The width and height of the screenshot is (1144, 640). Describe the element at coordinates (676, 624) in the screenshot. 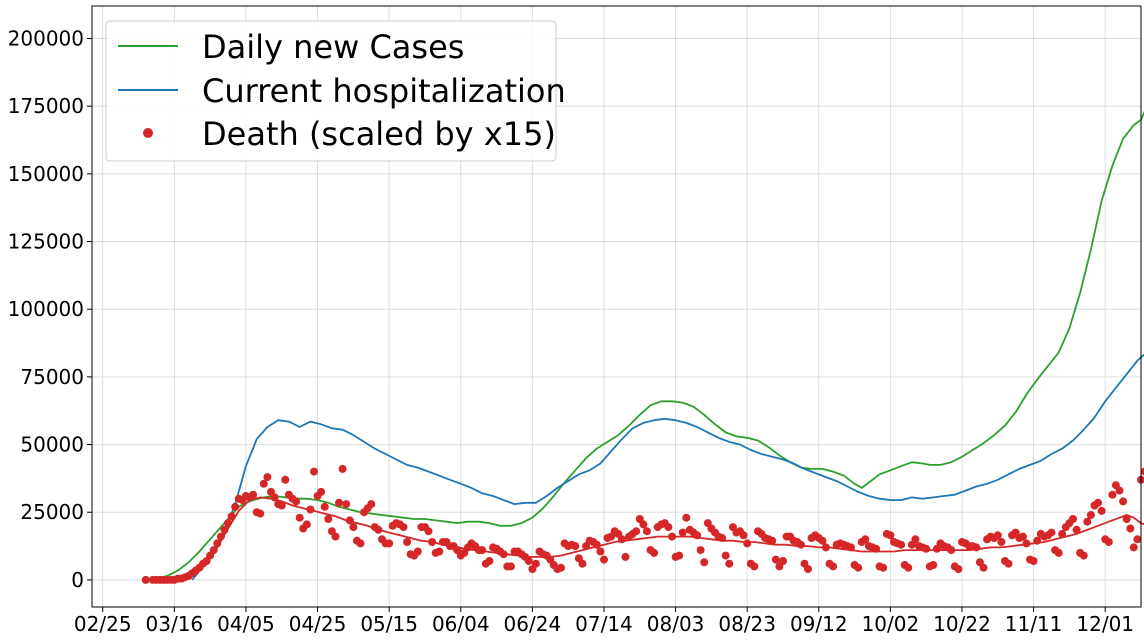

I see `x-tick-label: 08/03` at that location.